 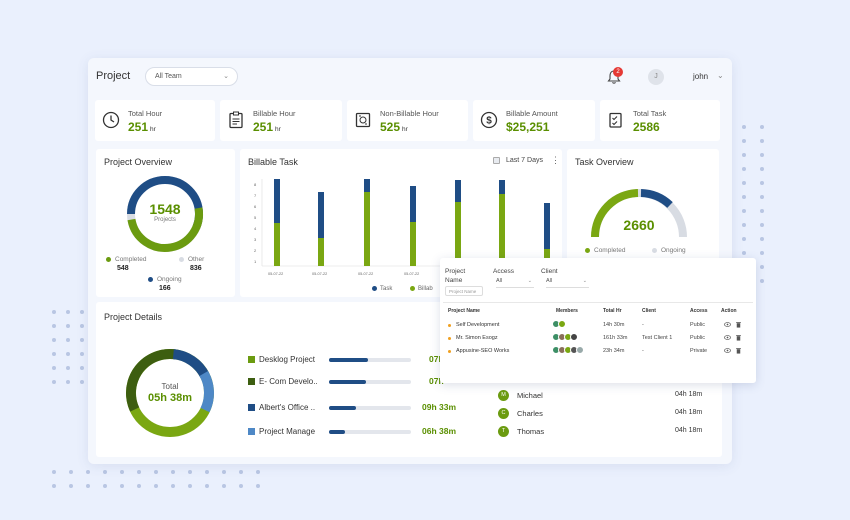 I want to click on project-name: Desklog Project, so click(x=287, y=359).